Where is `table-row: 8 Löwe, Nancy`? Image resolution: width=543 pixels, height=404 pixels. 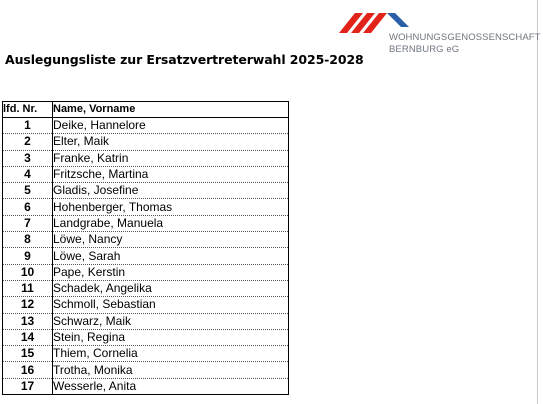 table-row: 8 Löwe, Nancy is located at coordinates (145, 240).